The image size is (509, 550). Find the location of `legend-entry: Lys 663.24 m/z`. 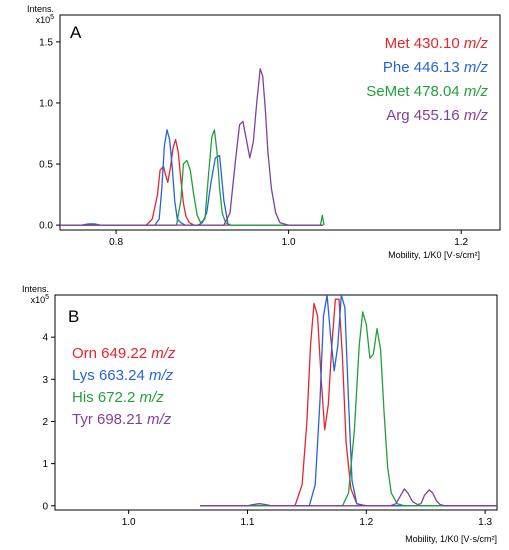

legend-entry: Lys 663.24 m/z is located at coordinates (123, 375).